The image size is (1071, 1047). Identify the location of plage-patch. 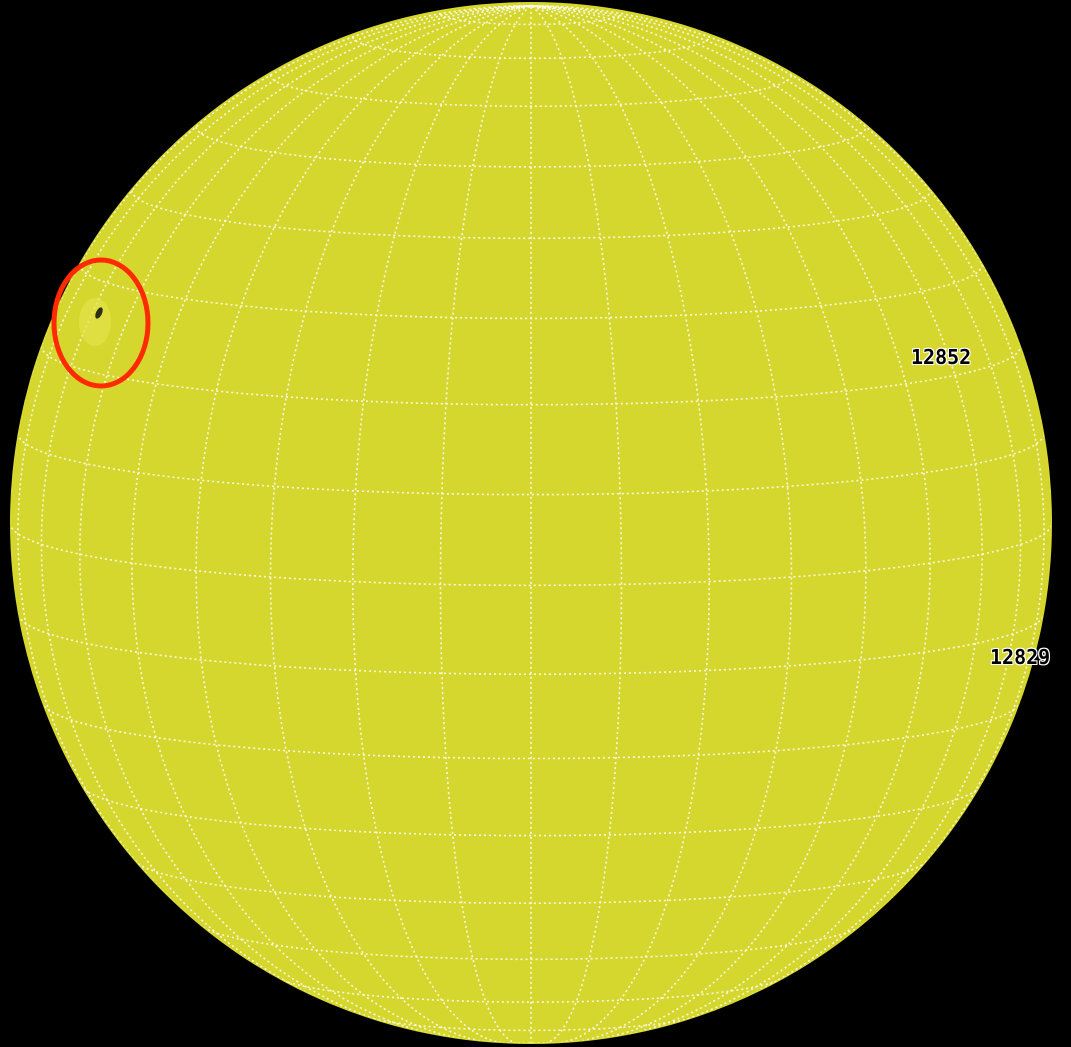
(95, 322).